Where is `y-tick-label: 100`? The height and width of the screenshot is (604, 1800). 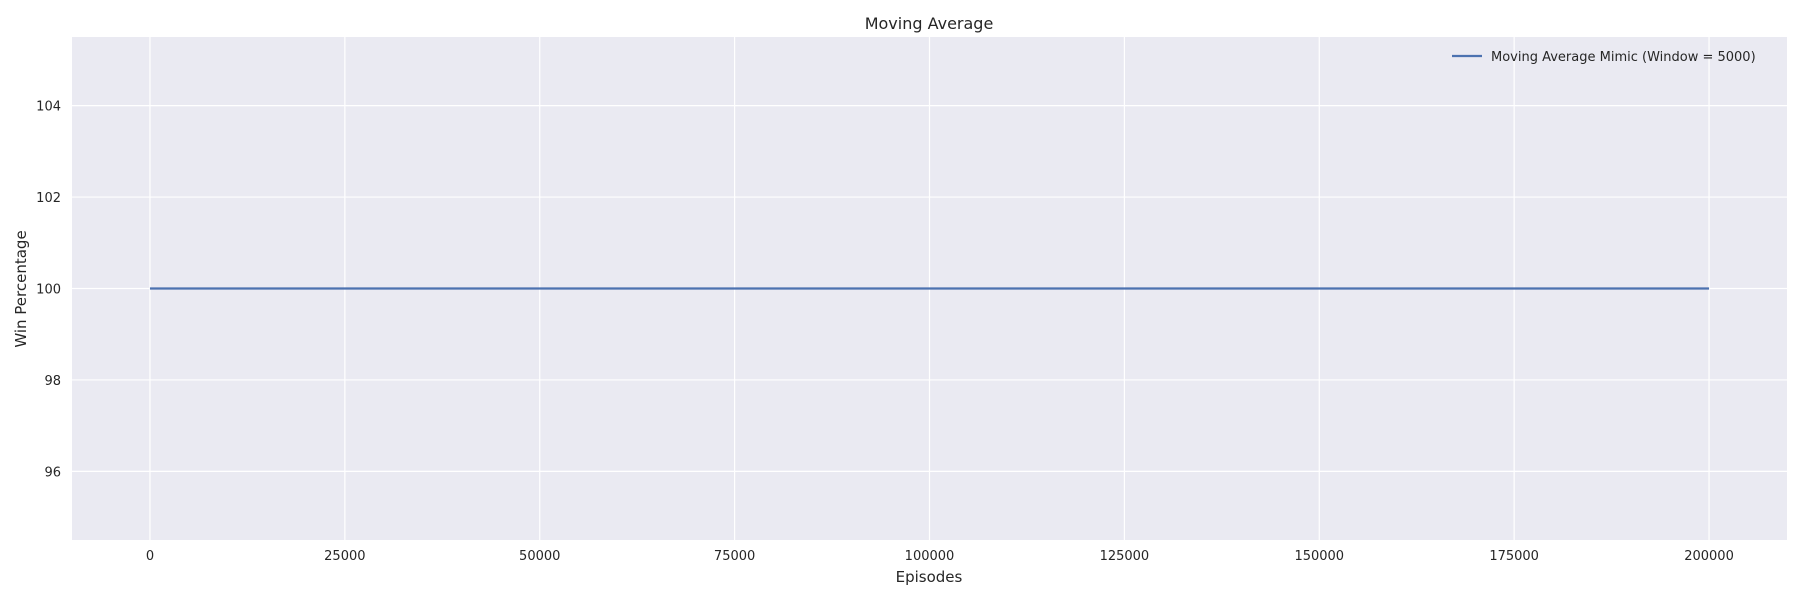 y-tick-label: 100 is located at coordinates (48, 290).